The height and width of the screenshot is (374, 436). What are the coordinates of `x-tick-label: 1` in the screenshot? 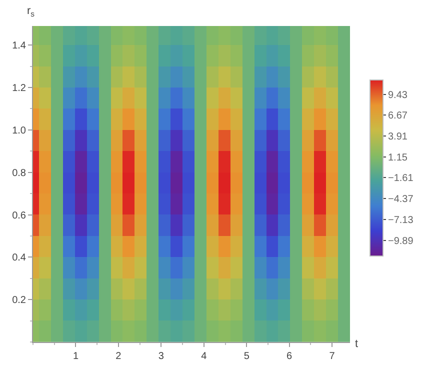 It's located at (75, 356).